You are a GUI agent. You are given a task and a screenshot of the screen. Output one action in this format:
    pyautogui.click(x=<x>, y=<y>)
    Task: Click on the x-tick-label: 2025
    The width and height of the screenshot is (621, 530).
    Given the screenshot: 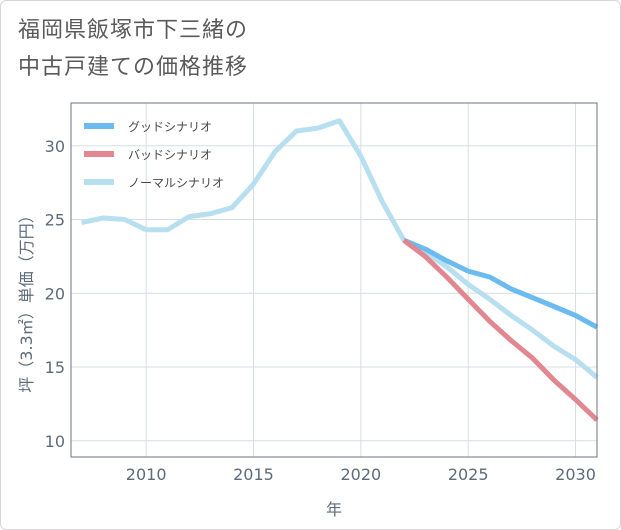 What is the action you would take?
    pyautogui.click(x=468, y=474)
    